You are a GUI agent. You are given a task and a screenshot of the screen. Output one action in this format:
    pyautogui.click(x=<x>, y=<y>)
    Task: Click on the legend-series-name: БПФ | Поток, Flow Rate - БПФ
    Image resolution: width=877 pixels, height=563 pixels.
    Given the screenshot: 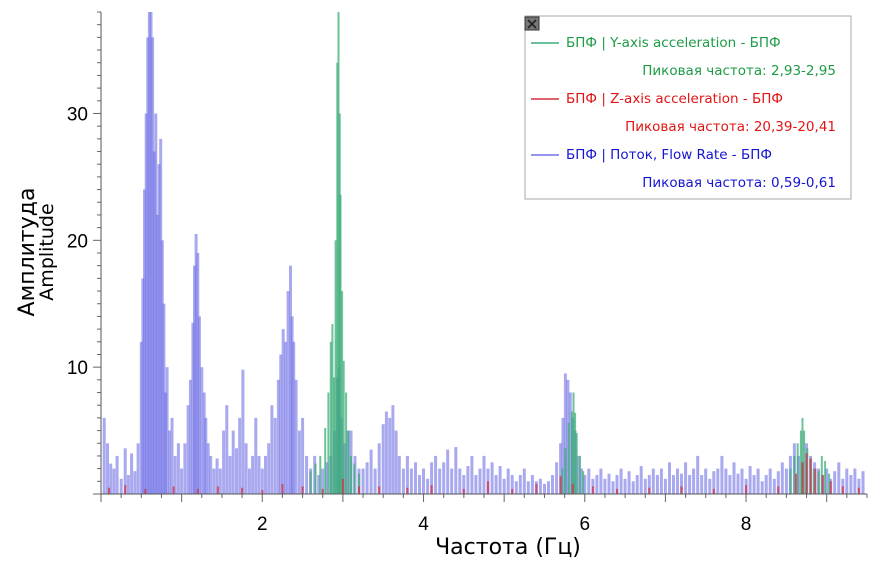 What is the action you would take?
    pyautogui.click(x=669, y=155)
    